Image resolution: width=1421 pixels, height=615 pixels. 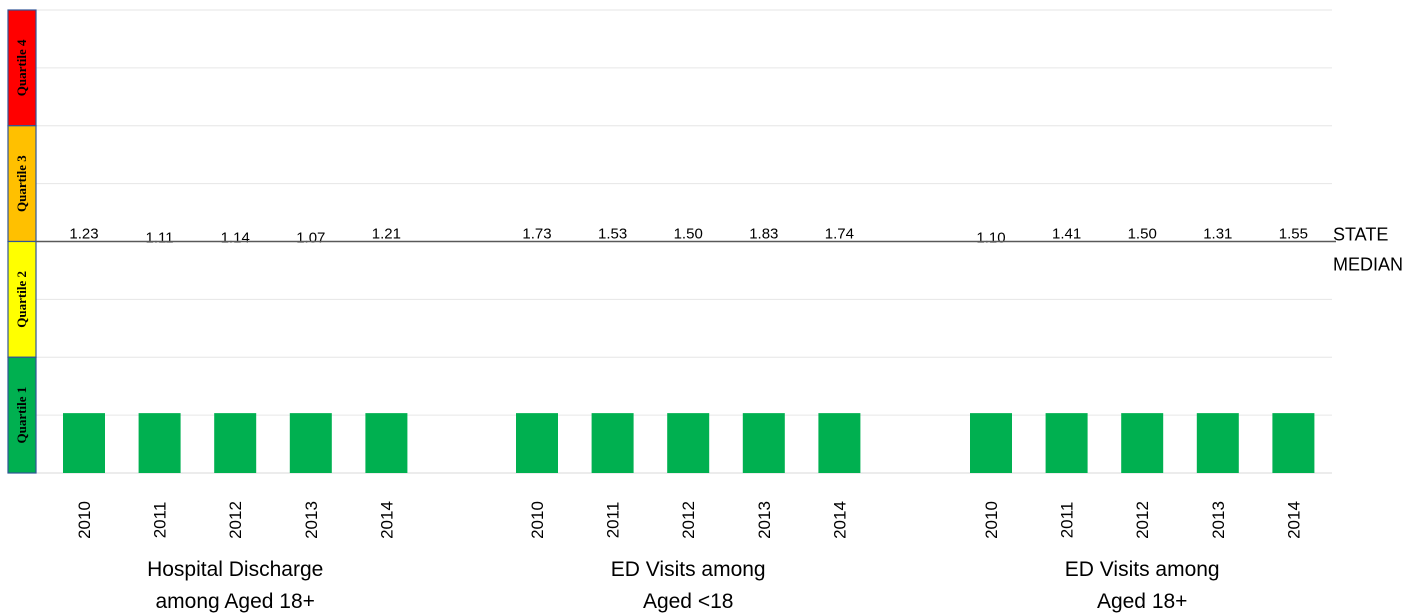 What do you see at coordinates (235, 238) in the screenshot?
I see `data-label: 1.14` at bounding box center [235, 238].